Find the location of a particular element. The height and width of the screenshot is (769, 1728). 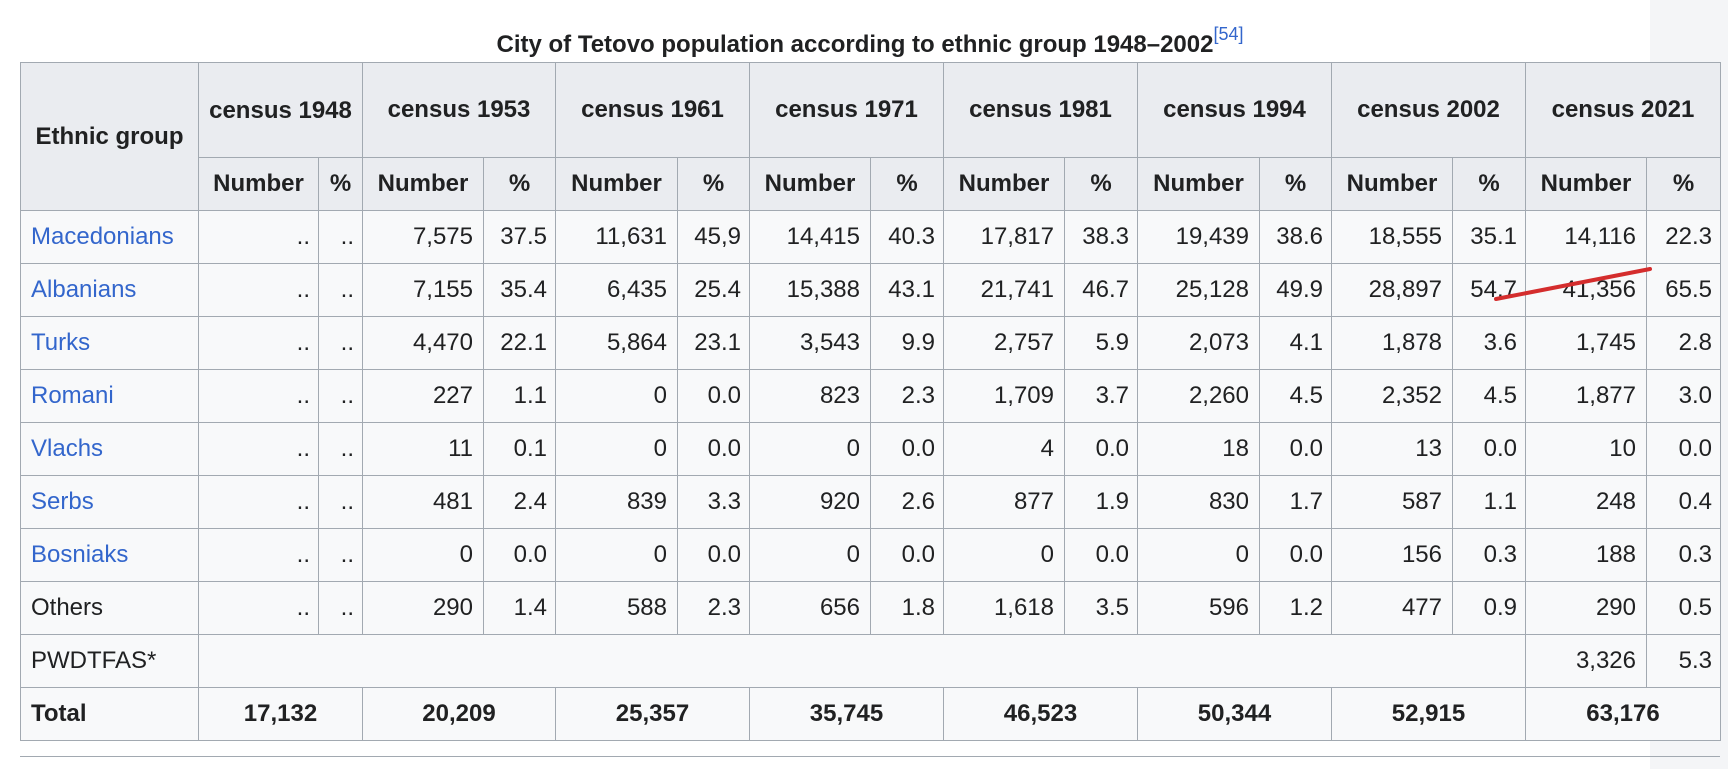

number-cell: 6,435 is located at coordinates (616, 290).